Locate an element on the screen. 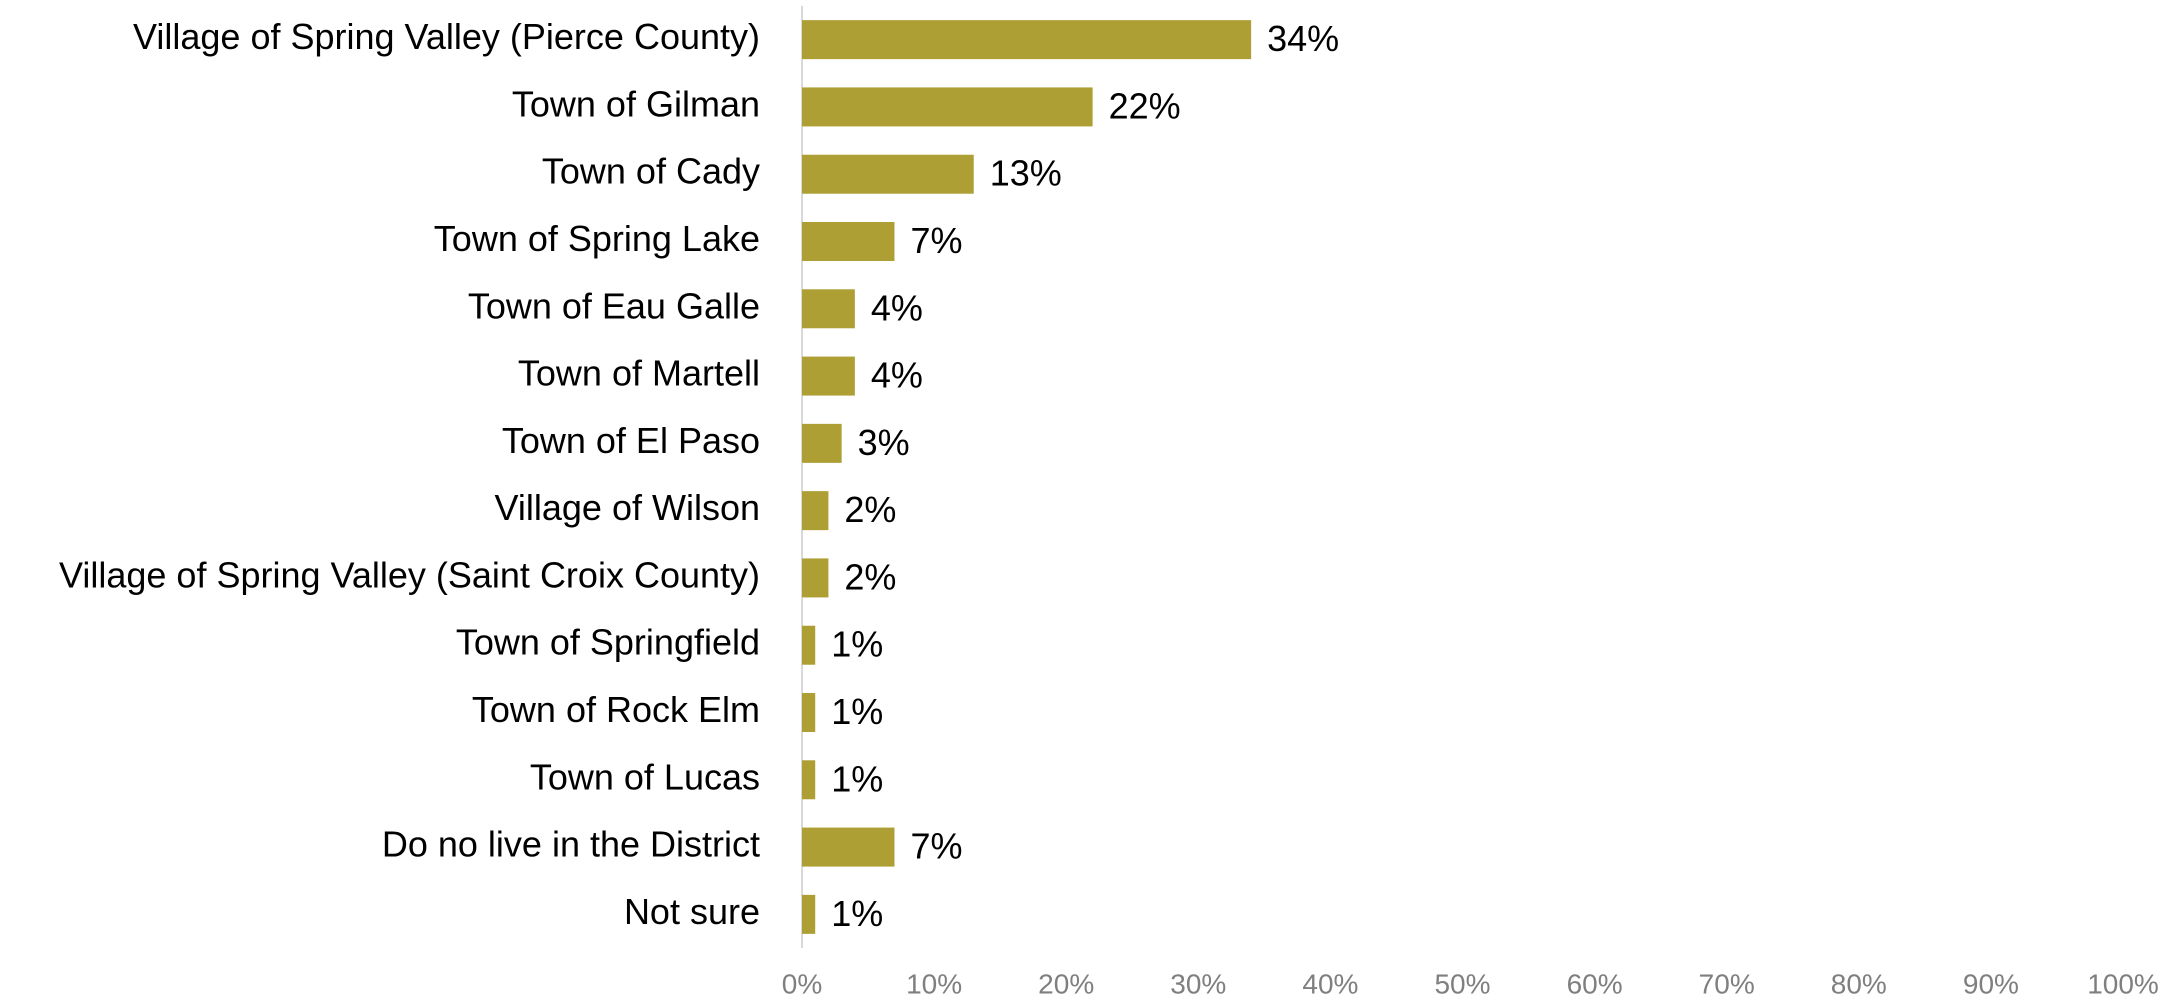 The height and width of the screenshot is (1001, 2171). data-label: 34% is located at coordinates (1303, 38).